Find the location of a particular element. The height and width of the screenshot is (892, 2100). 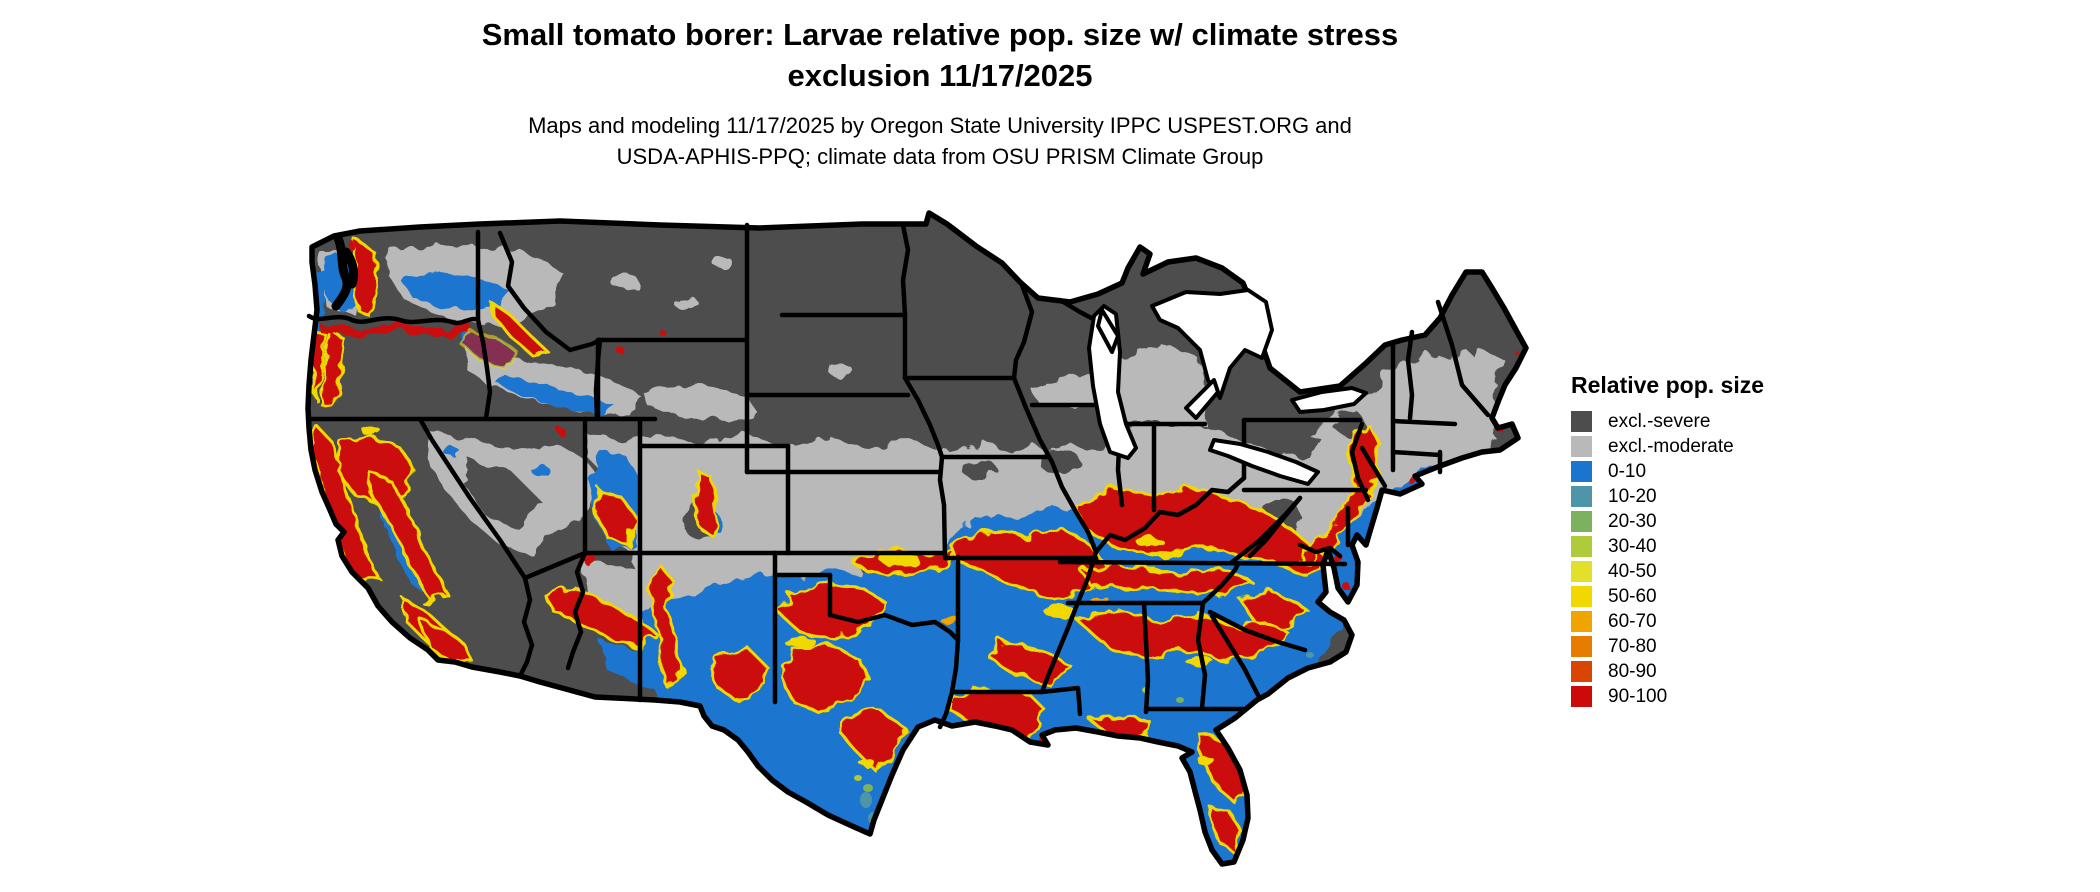

legend-item-label: 70-80 is located at coordinates (1632, 646).